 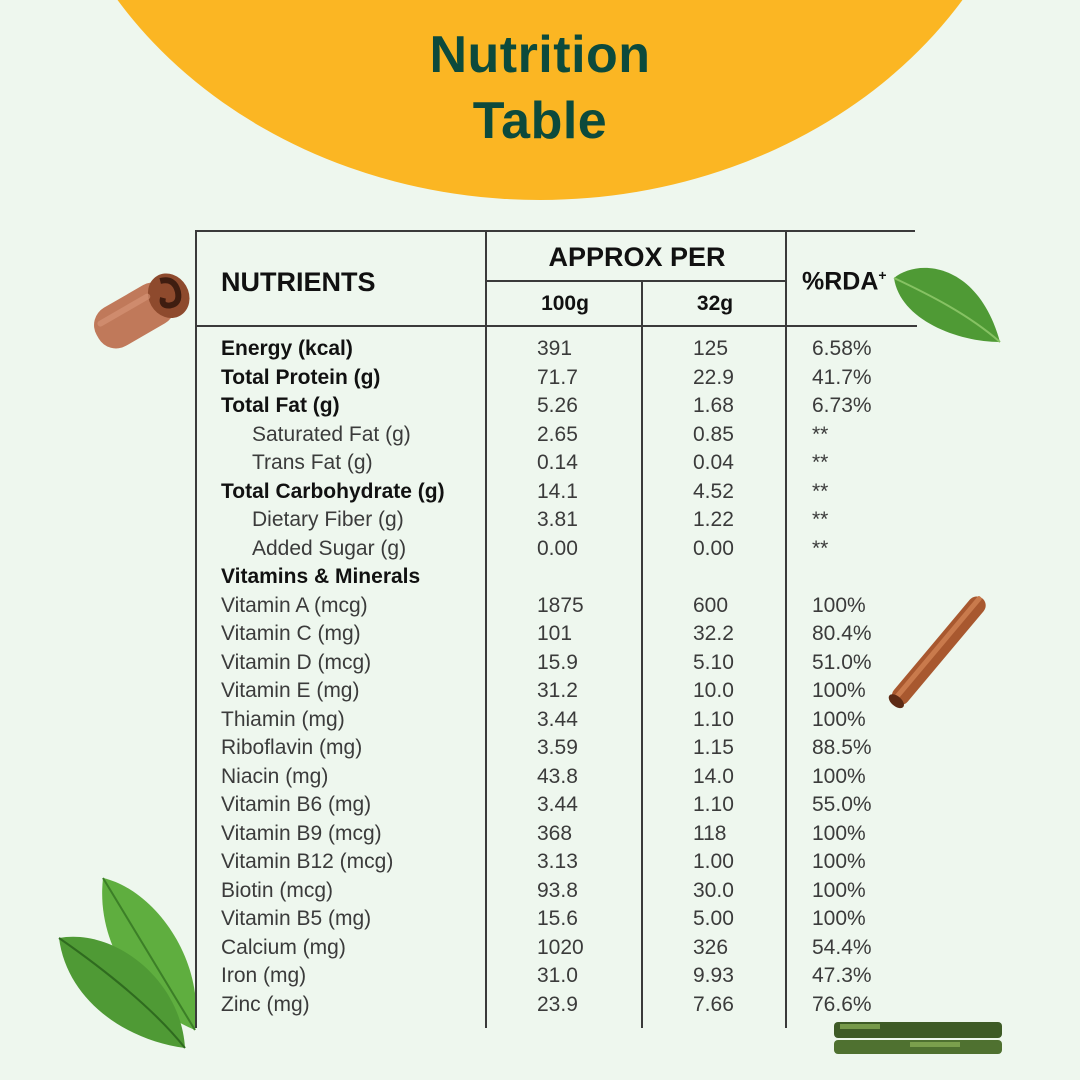 I want to click on table-row: Vitamin B9 (mcg) 368 118 100%, so click(x=557, y=834).